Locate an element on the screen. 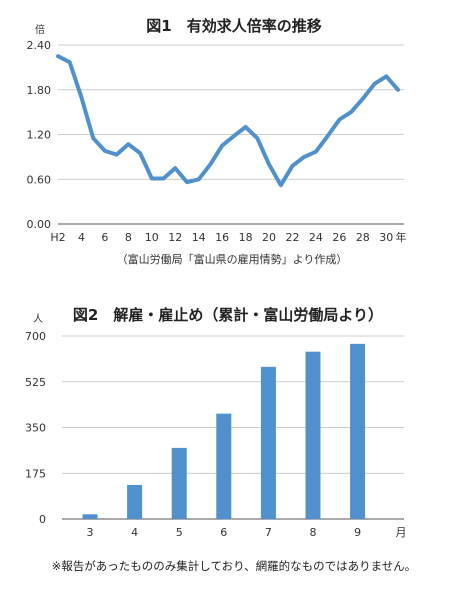  chart1-x-tick-label: 28 is located at coordinates (363, 237).